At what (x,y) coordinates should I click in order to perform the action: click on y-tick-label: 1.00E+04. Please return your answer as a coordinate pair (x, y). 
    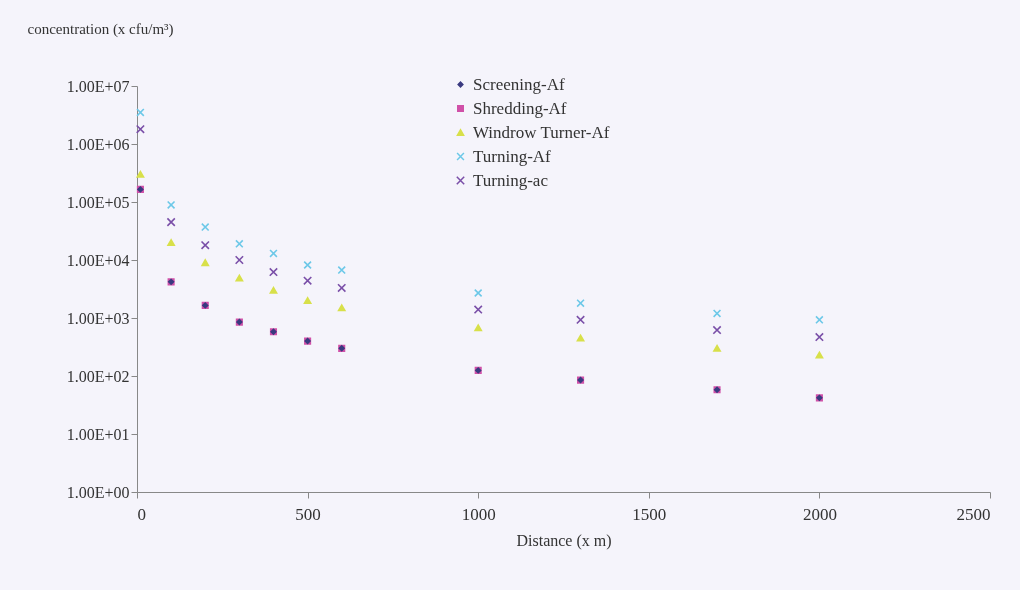
    Looking at the image, I should click on (98, 260).